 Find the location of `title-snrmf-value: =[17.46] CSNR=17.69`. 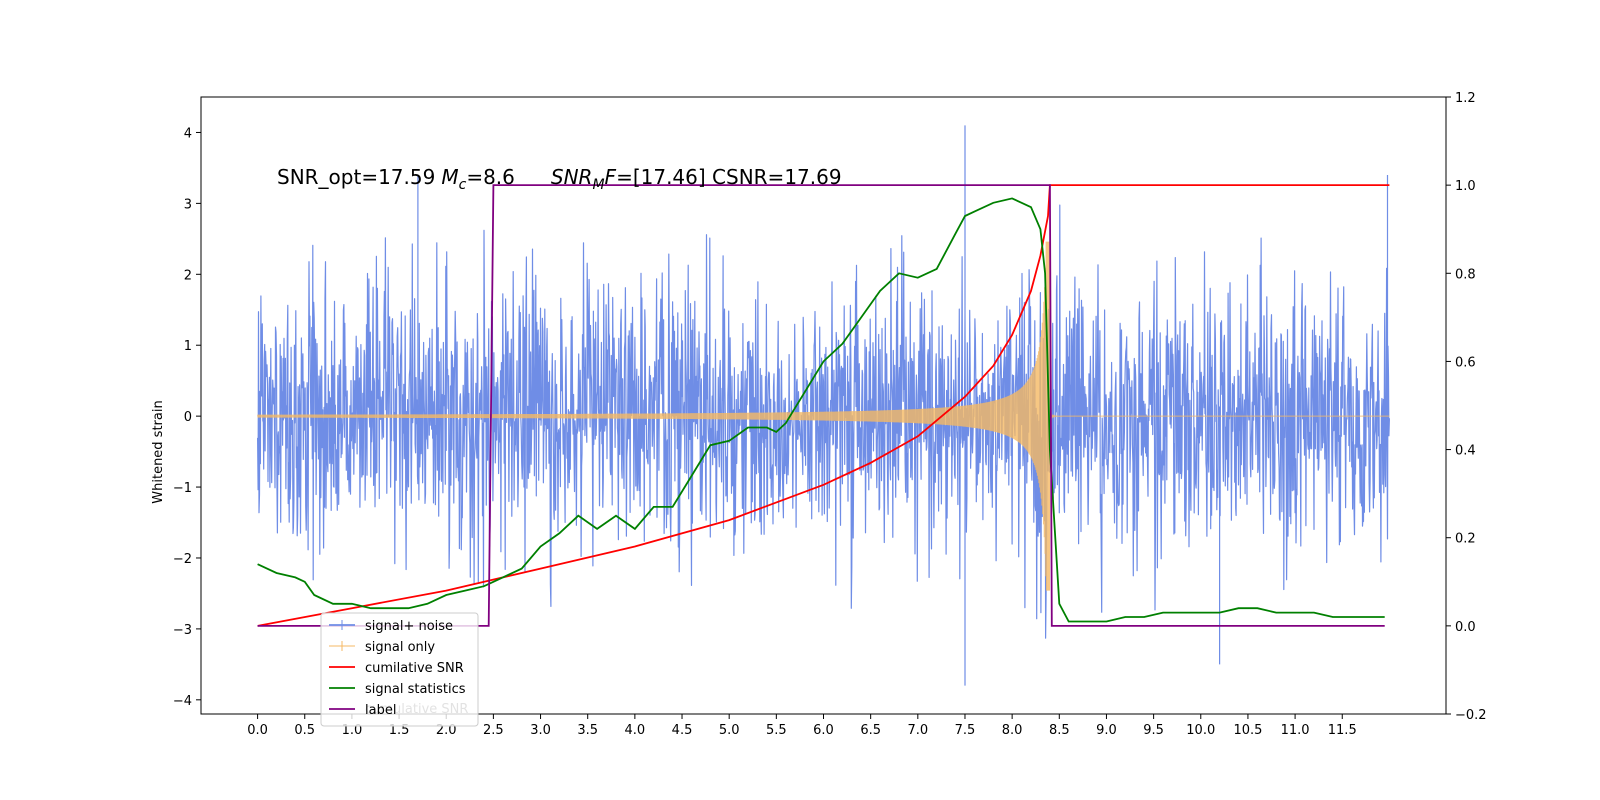

title-snrmf-value: =[17.46] CSNR=17.69 is located at coordinates (729, 177).